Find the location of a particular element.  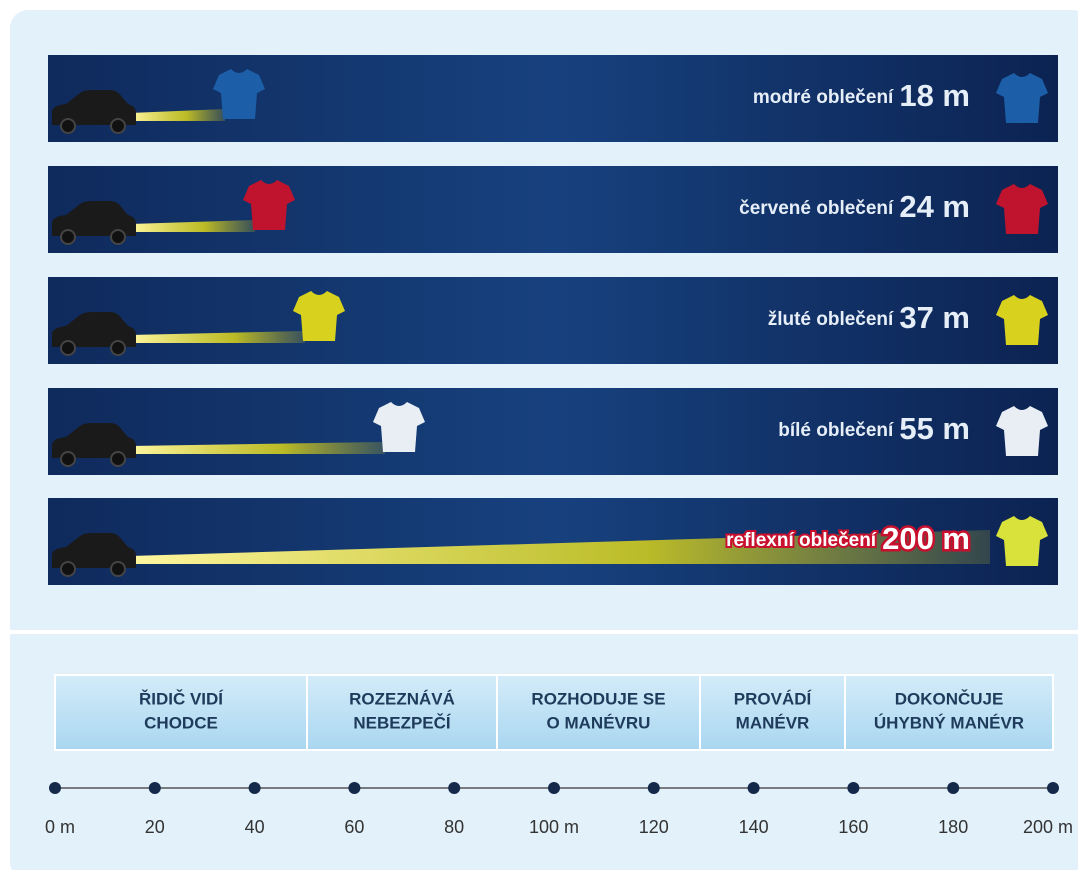

axis-label: 180 is located at coordinates (953, 827).